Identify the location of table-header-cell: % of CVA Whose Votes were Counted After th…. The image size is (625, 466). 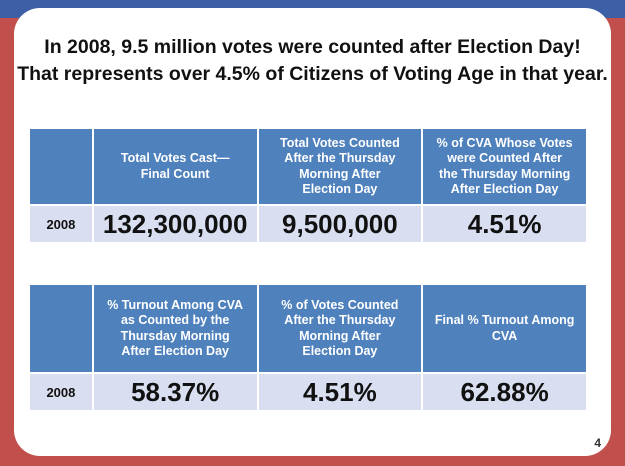
(504, 166).